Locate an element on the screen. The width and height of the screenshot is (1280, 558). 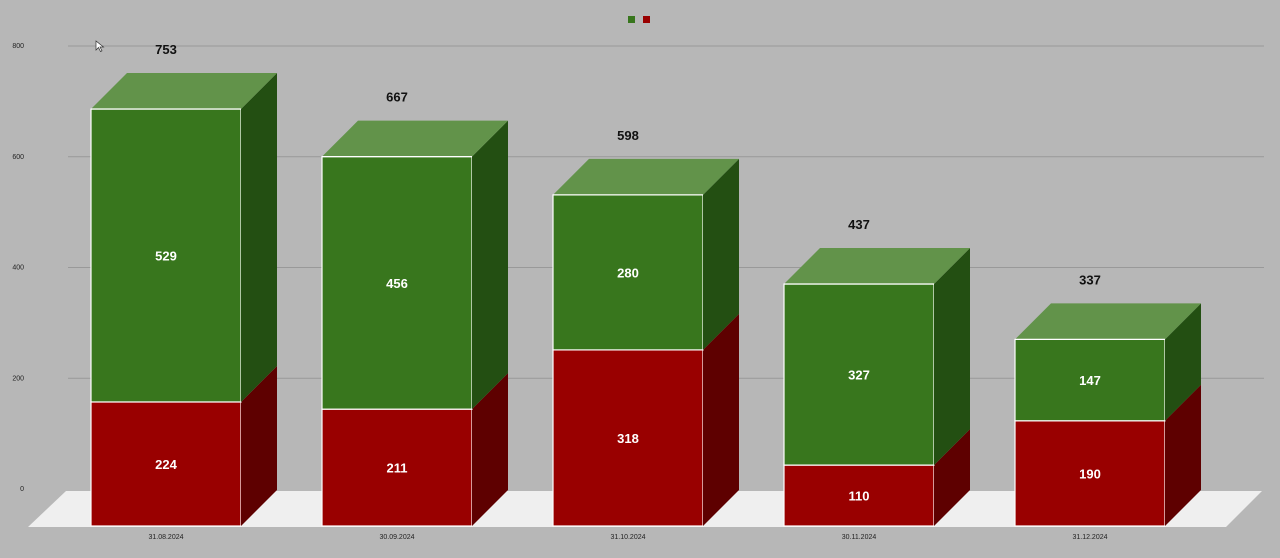
segment-value-label: 280 is located at coordinates (628, 272).